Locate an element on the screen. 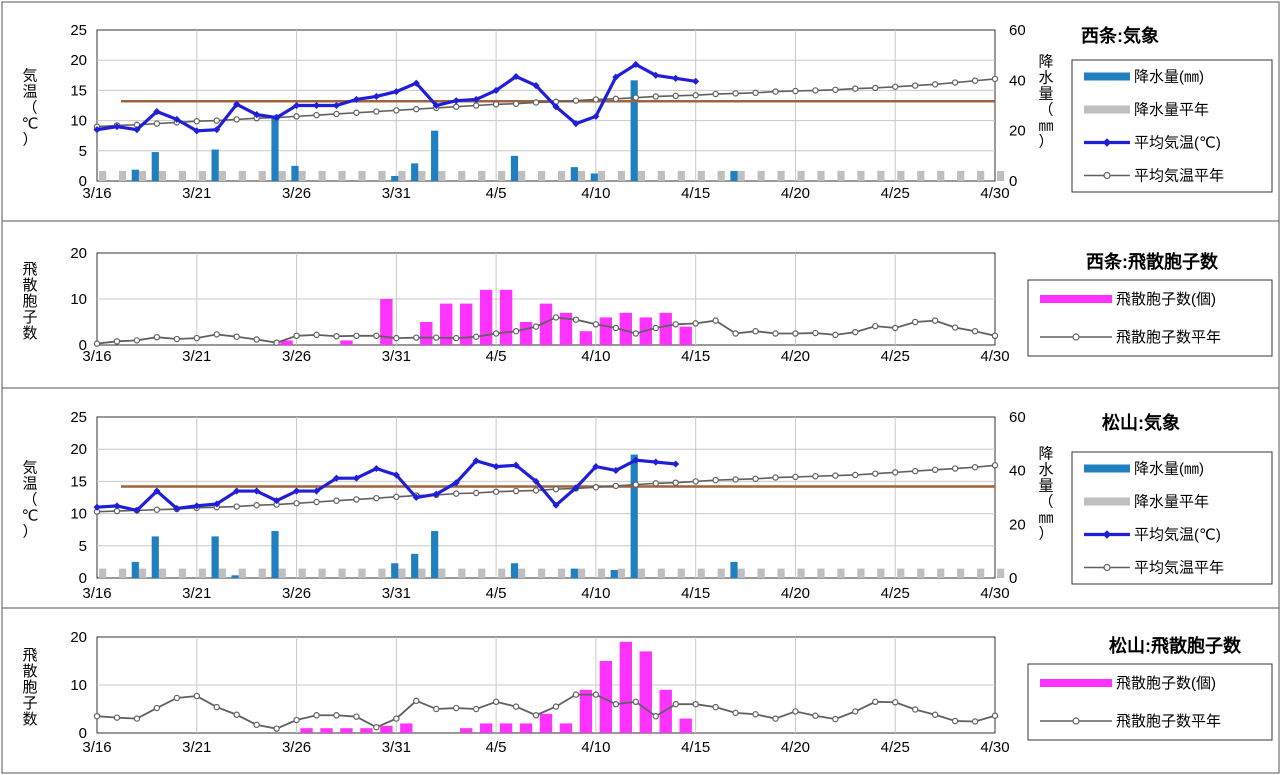  line-pollen-normal is located at coordinates (546, 711).